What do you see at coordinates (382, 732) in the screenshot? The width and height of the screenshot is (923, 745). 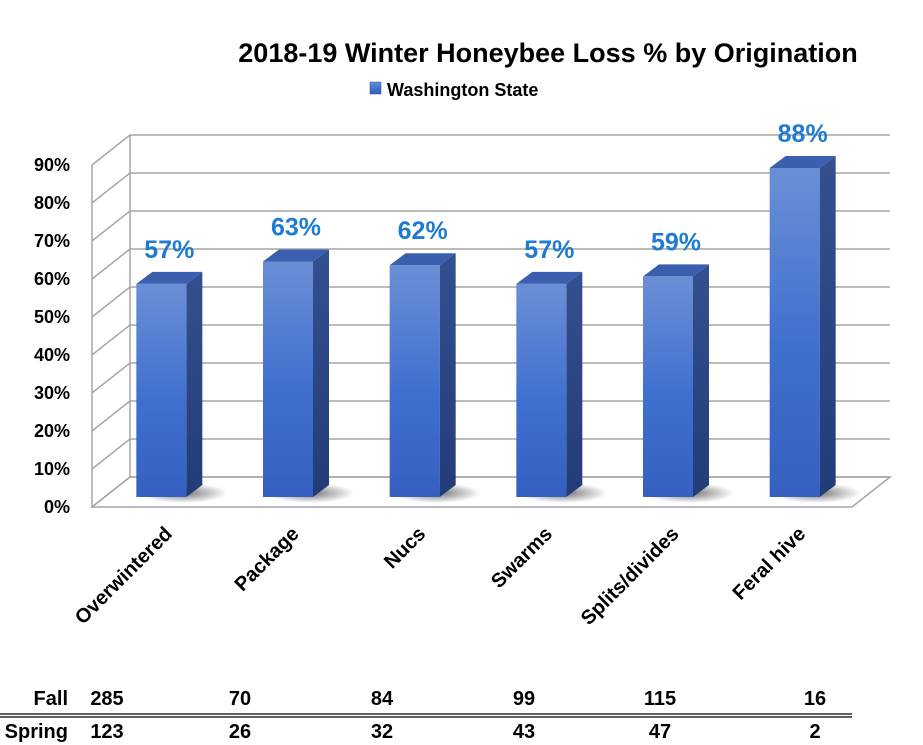 I see `table-cell: 32` at bounding box center [382, 732].